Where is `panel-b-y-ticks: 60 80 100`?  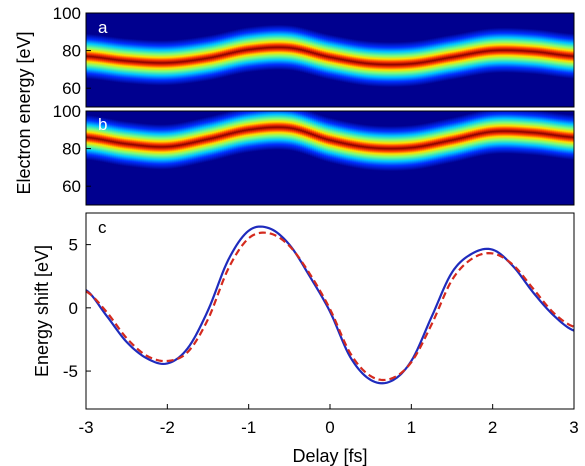 panel-b-y-ticks: 60 80 100 is located at coordinates (72, 149).